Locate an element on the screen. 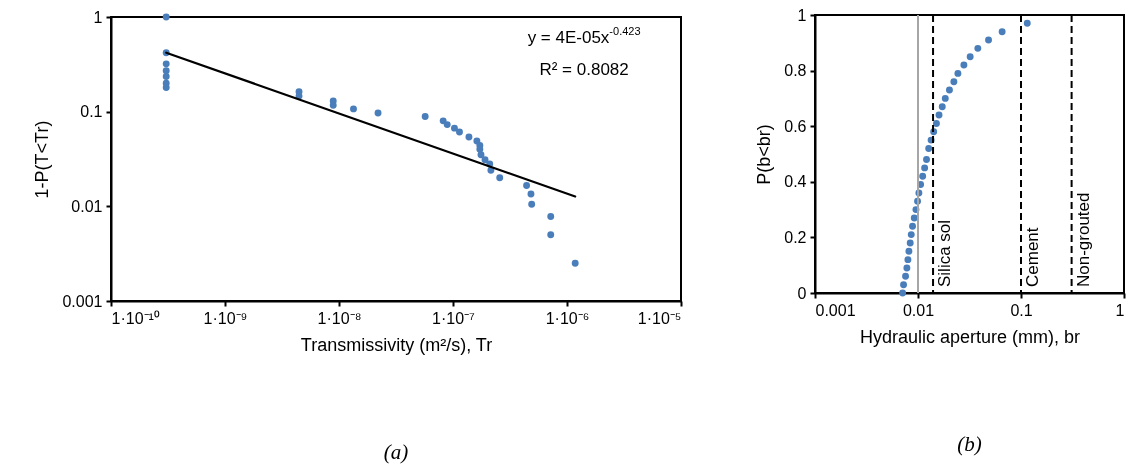 This screenshot has width=1135, height=472. x-axis-title: Hydraulic aperture (mm), br is located at coordinates (970, 336).